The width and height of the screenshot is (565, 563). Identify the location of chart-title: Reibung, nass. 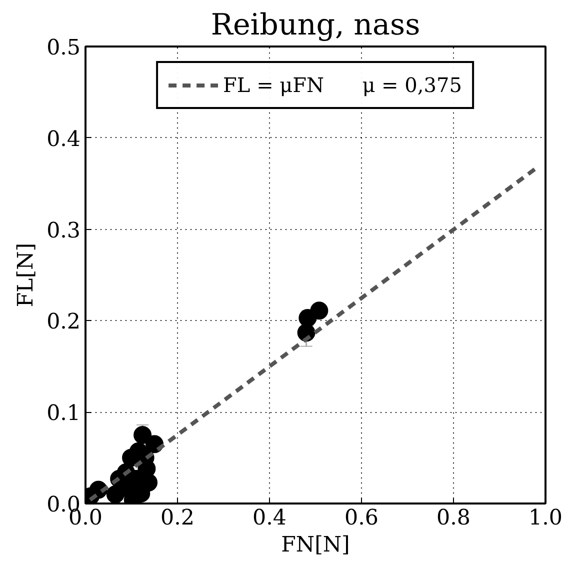
(315, 25).